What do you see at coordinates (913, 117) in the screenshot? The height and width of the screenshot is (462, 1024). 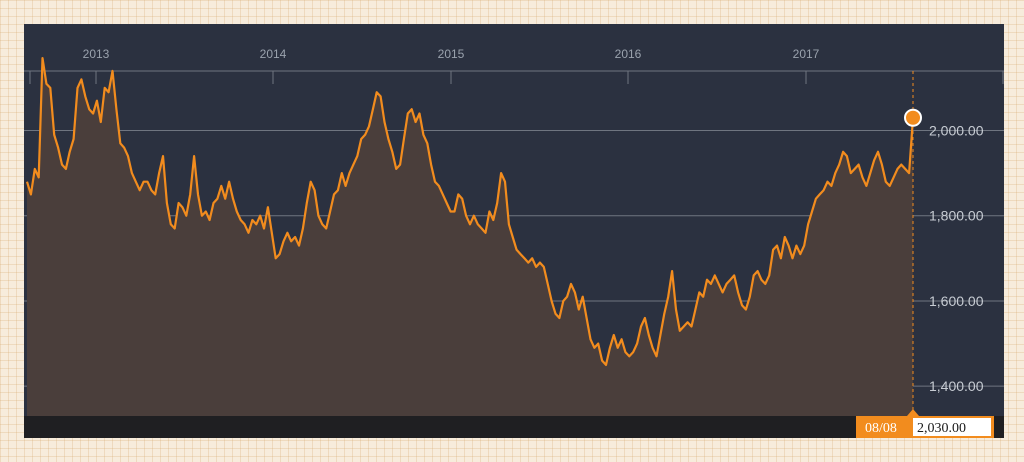 I see `last-data-point` at bounding box center [913, 117].